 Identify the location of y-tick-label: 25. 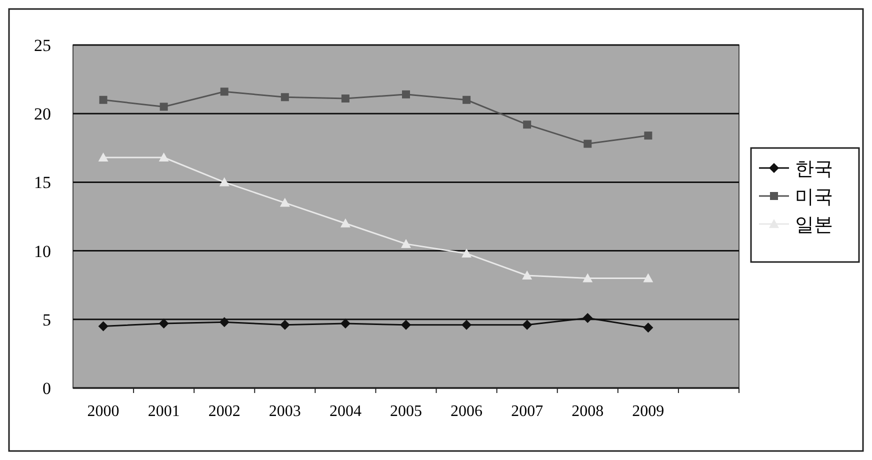
(42, 45).